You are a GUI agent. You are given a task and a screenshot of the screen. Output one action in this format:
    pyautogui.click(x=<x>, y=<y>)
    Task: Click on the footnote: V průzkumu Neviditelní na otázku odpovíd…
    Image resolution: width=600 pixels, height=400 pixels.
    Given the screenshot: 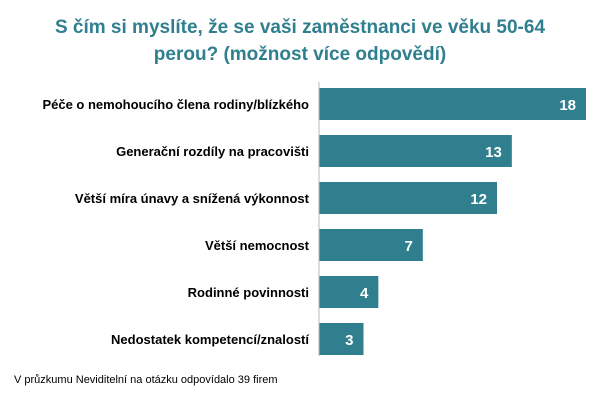 What is the action you would take?
    pyautogui.click(x=146, y=380)
    